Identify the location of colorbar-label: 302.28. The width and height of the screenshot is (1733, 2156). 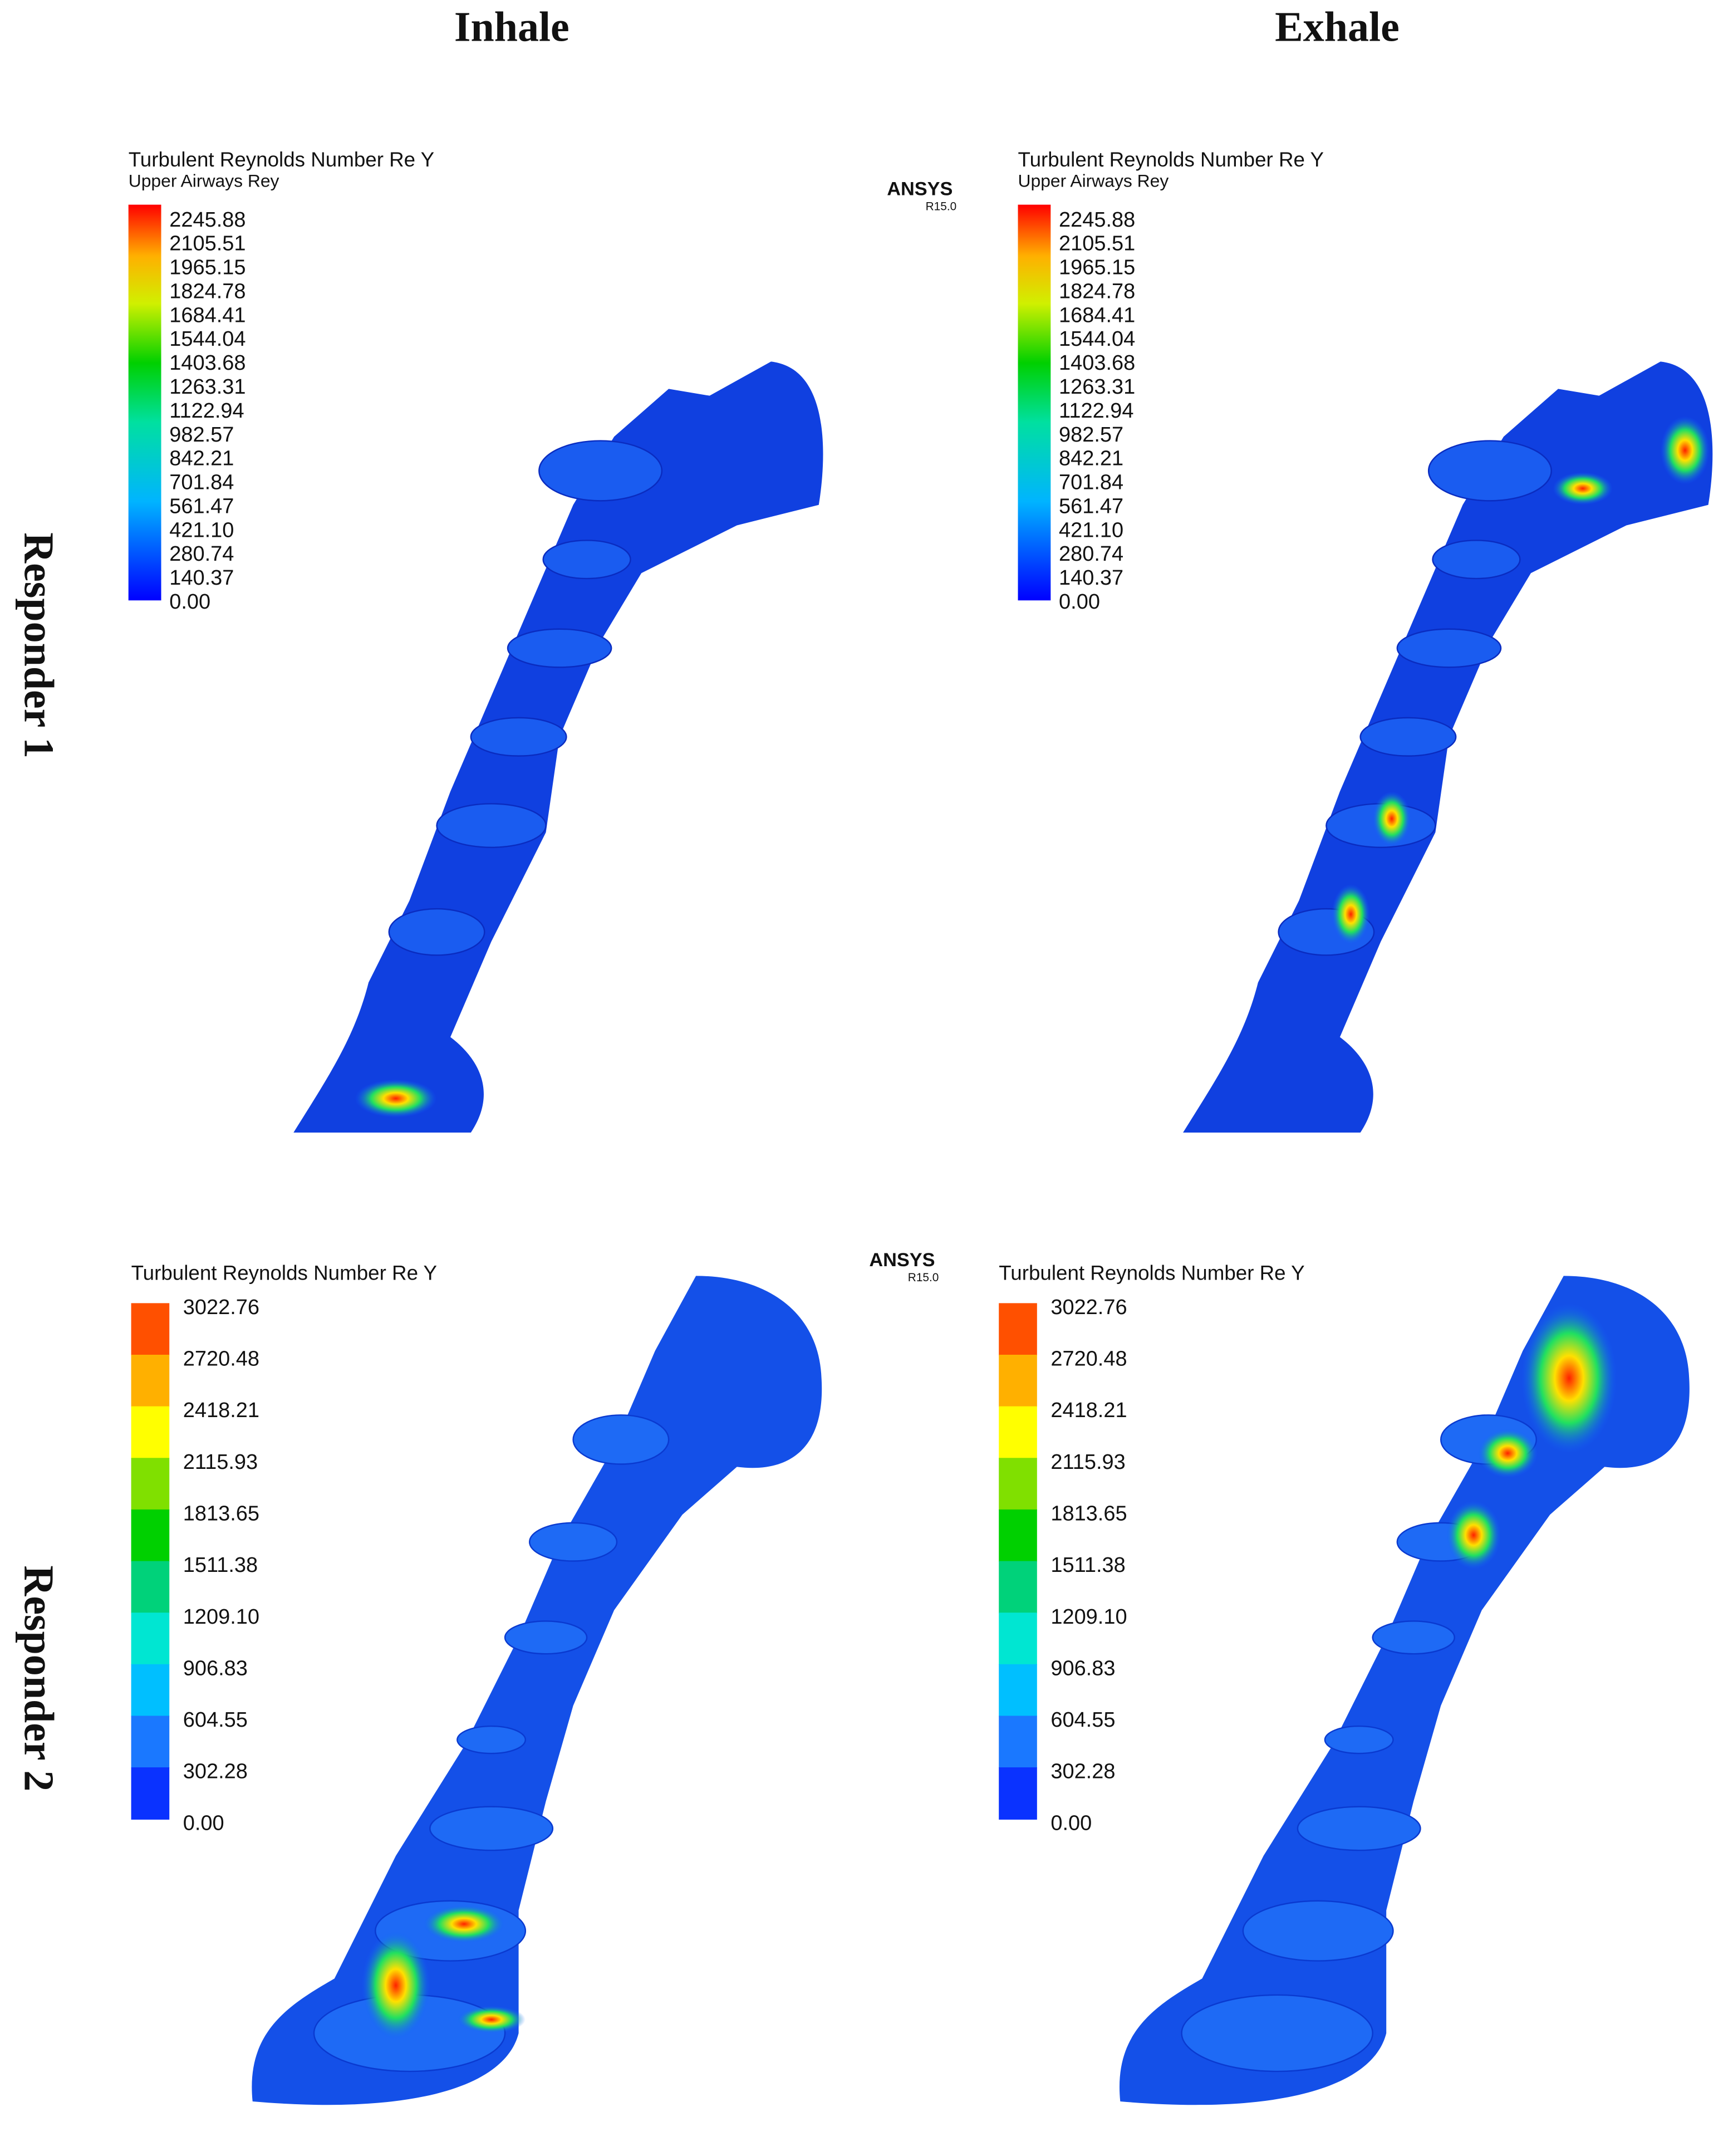
(1082, 1771).